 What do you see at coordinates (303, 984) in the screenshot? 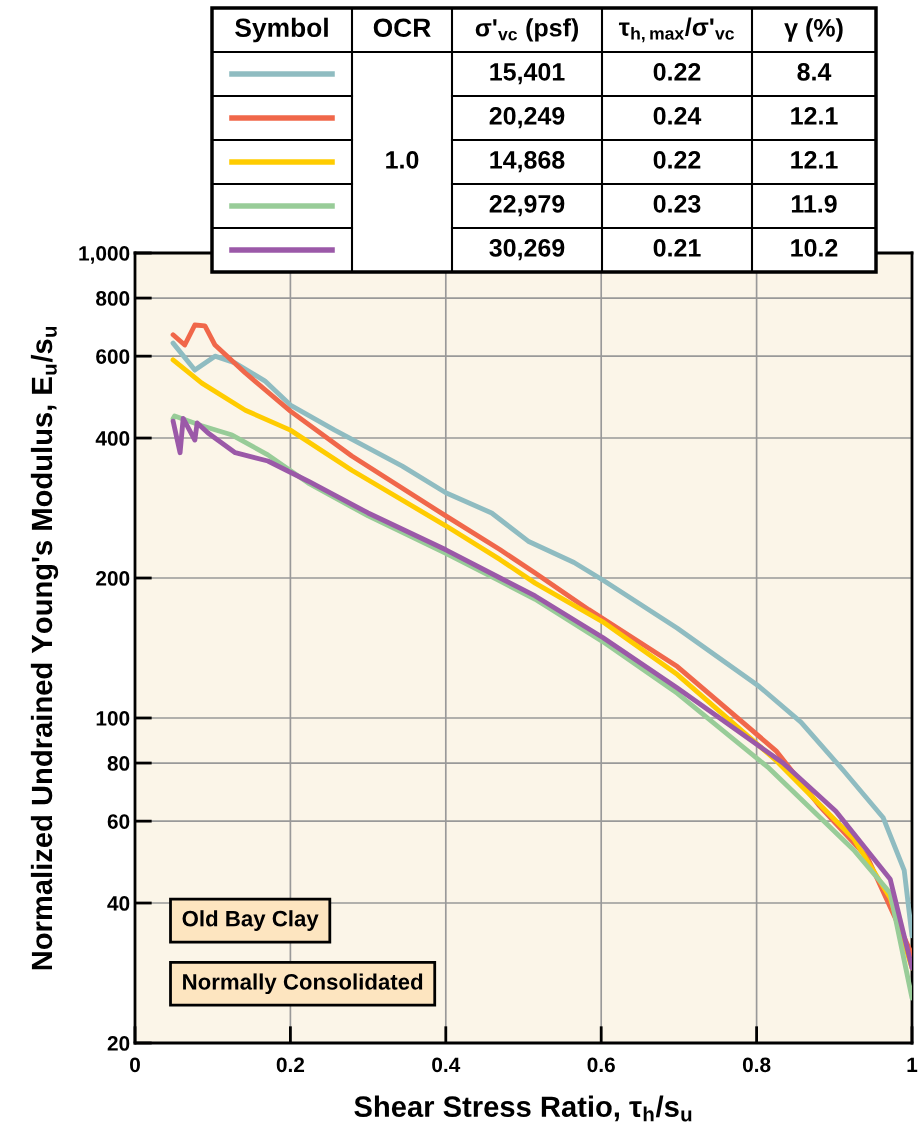
I see `annotation: Normally Consolidated` at bounding box center [303, 984].